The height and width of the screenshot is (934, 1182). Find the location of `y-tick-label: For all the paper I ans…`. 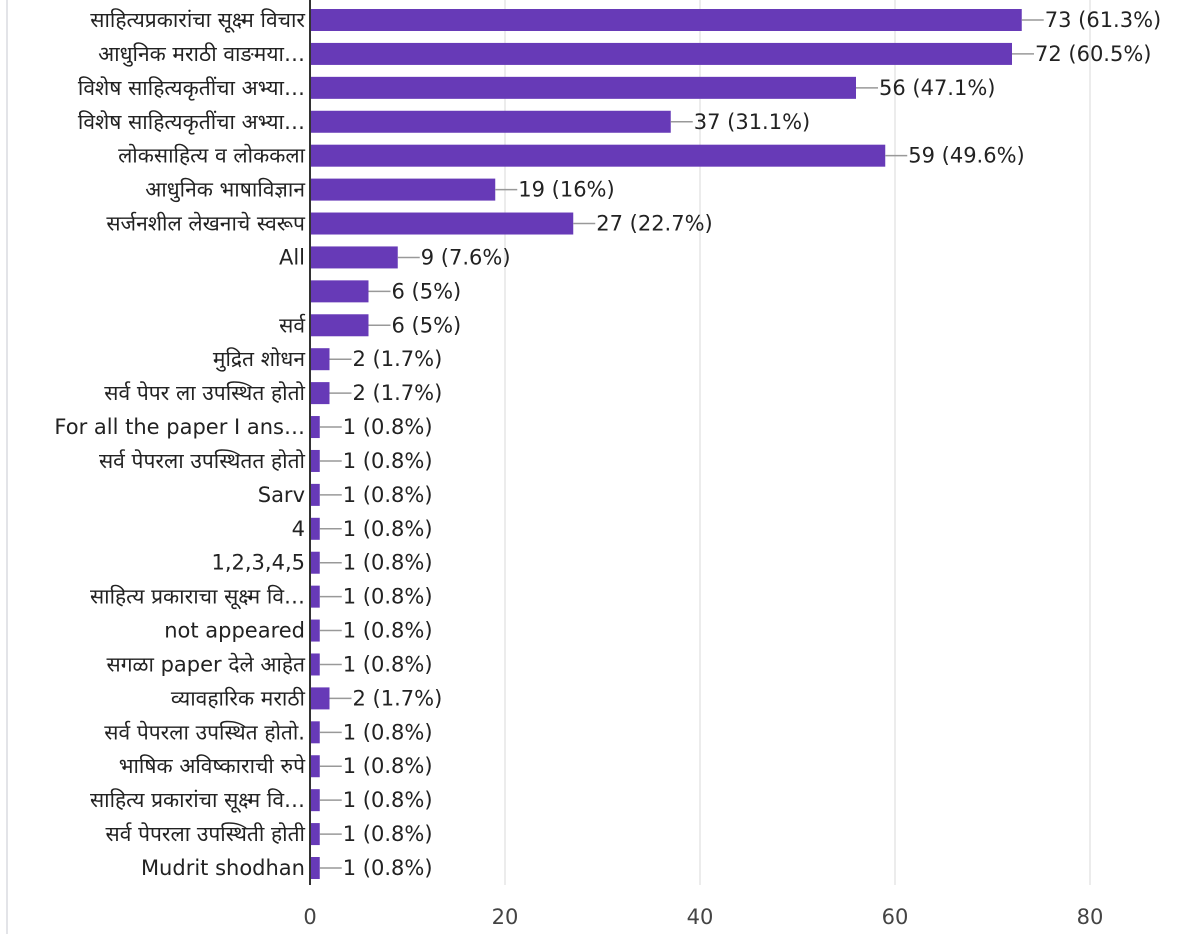

y-tick-label: For all the paper I ans… is located at coordinates (179, 427).